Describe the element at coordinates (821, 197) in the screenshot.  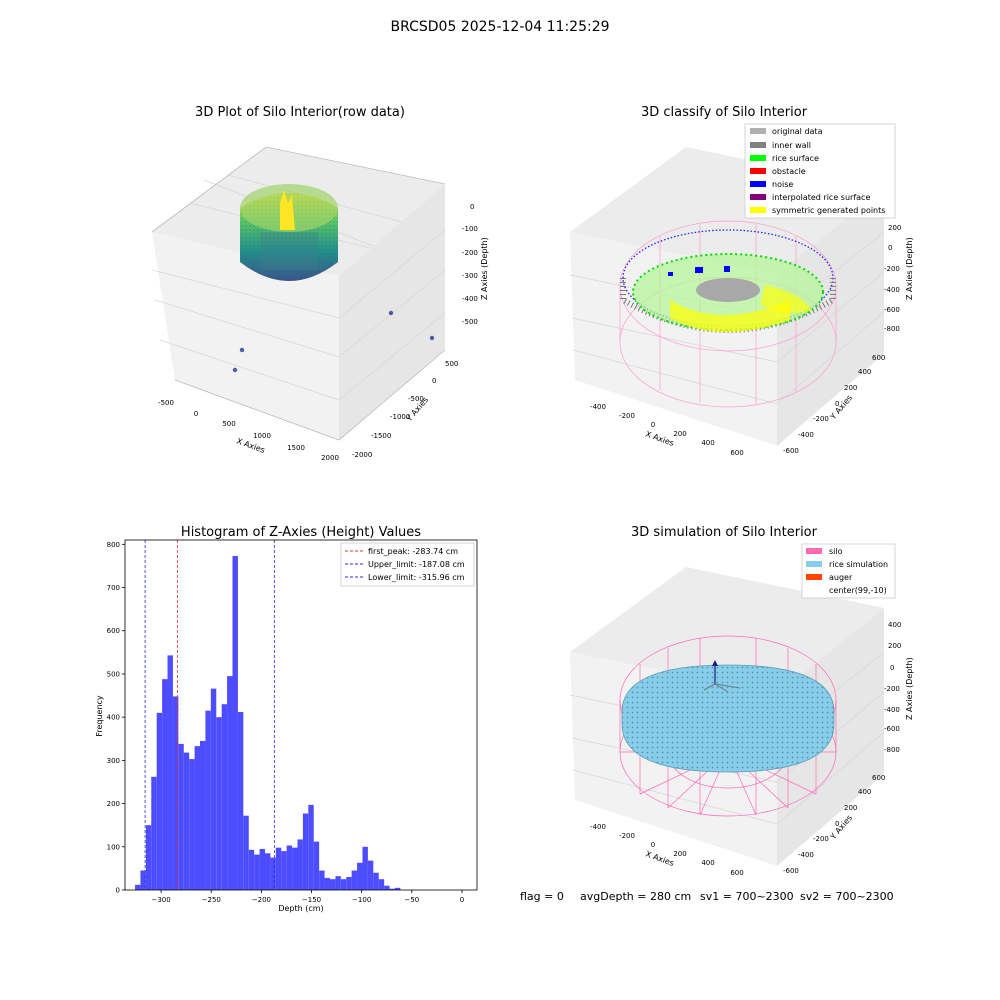
I see `legend-label: interpolated rice surface` at that location.